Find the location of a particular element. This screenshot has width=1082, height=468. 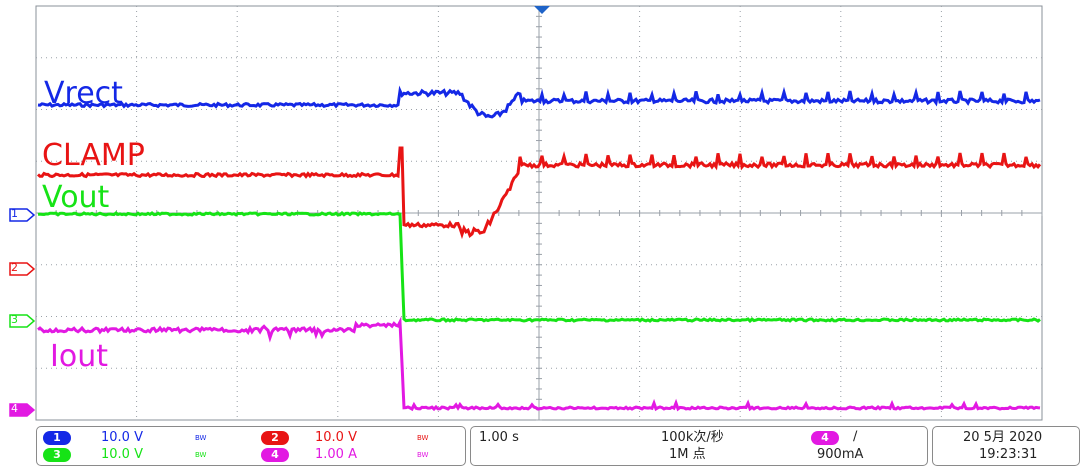

trace-vrect is located at coordinates (539, 102).